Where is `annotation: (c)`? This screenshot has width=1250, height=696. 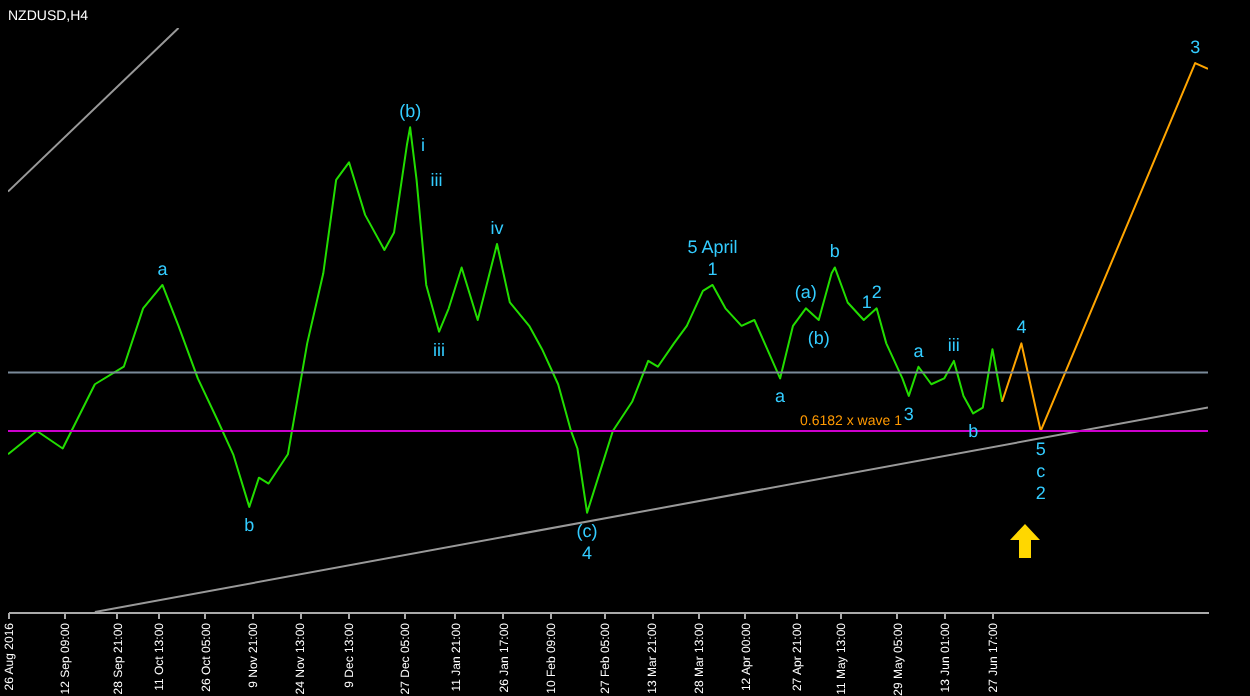
annotation: (c) is located at coordinates (587, 530).